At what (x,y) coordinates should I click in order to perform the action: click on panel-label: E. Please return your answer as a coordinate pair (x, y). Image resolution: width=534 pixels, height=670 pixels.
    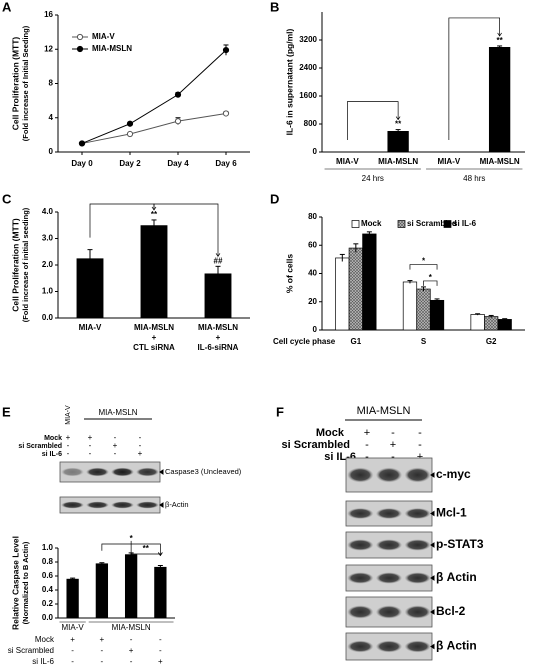
    Looking at the image, I should click on (6, 411).